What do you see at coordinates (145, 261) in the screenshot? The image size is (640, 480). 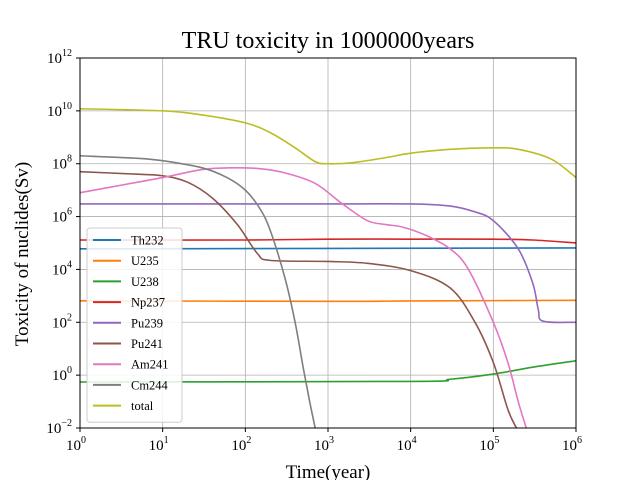 I see `legend-label: U235` at bounding box center [145, 261].